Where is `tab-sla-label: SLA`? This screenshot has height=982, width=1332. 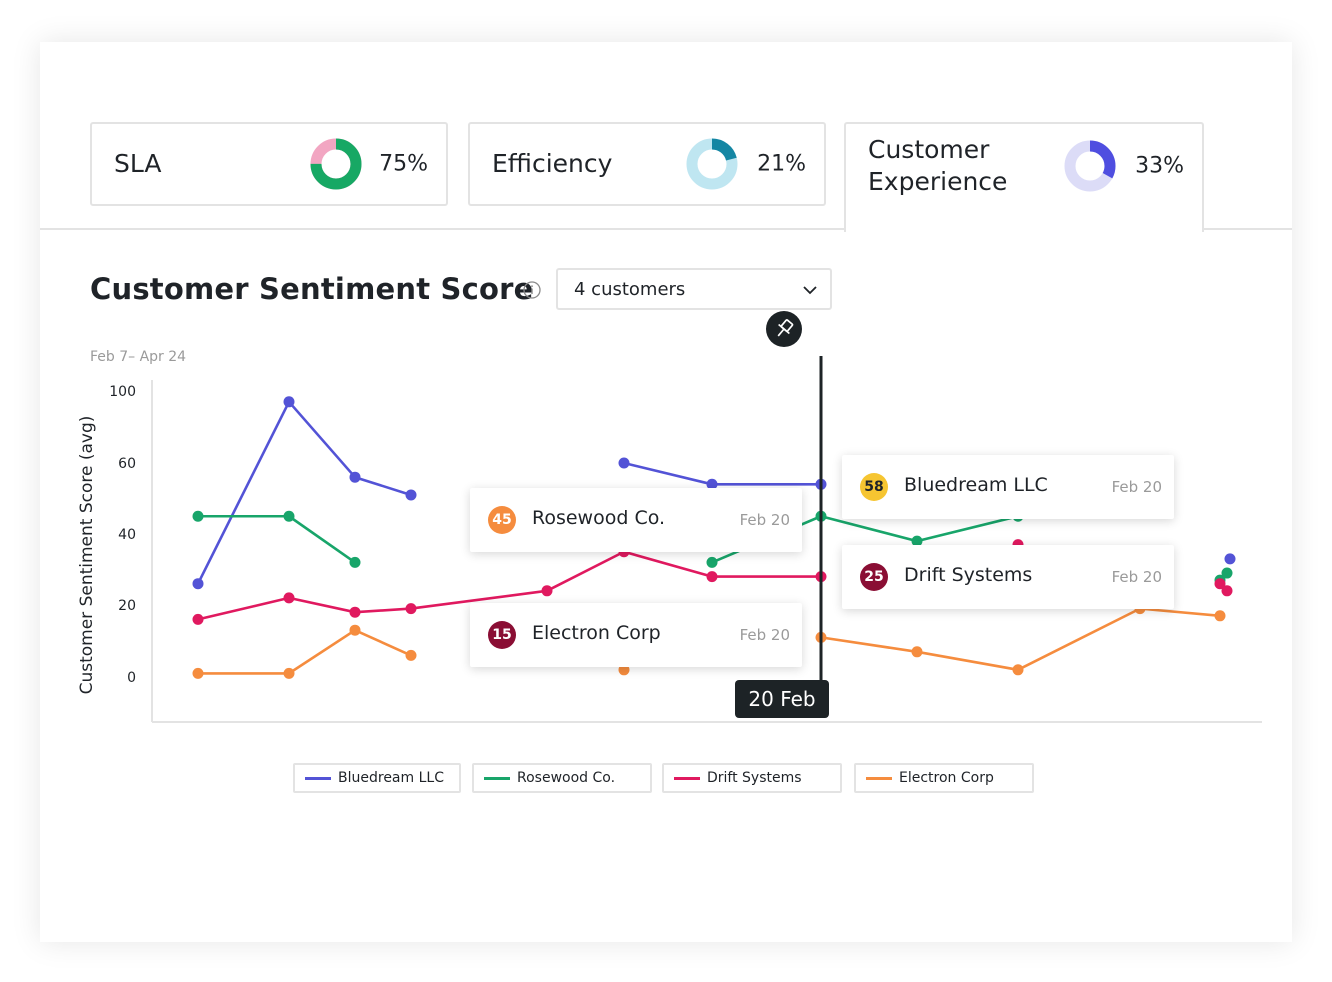 tab-sla-label: SLA is located at coordinates (138, 163).